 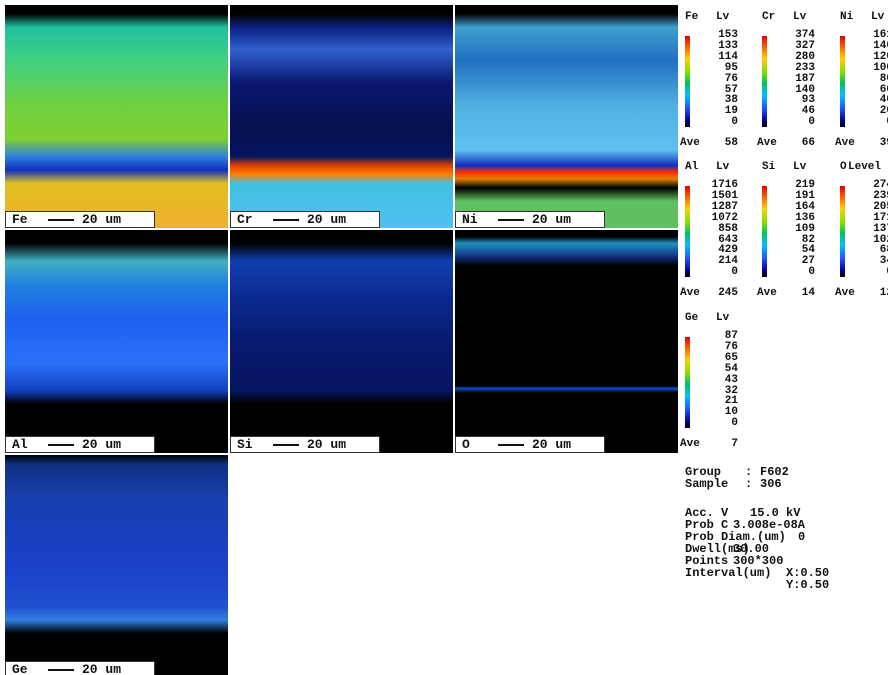 I want to click on element-label: Si, so click(x=245, y=444).